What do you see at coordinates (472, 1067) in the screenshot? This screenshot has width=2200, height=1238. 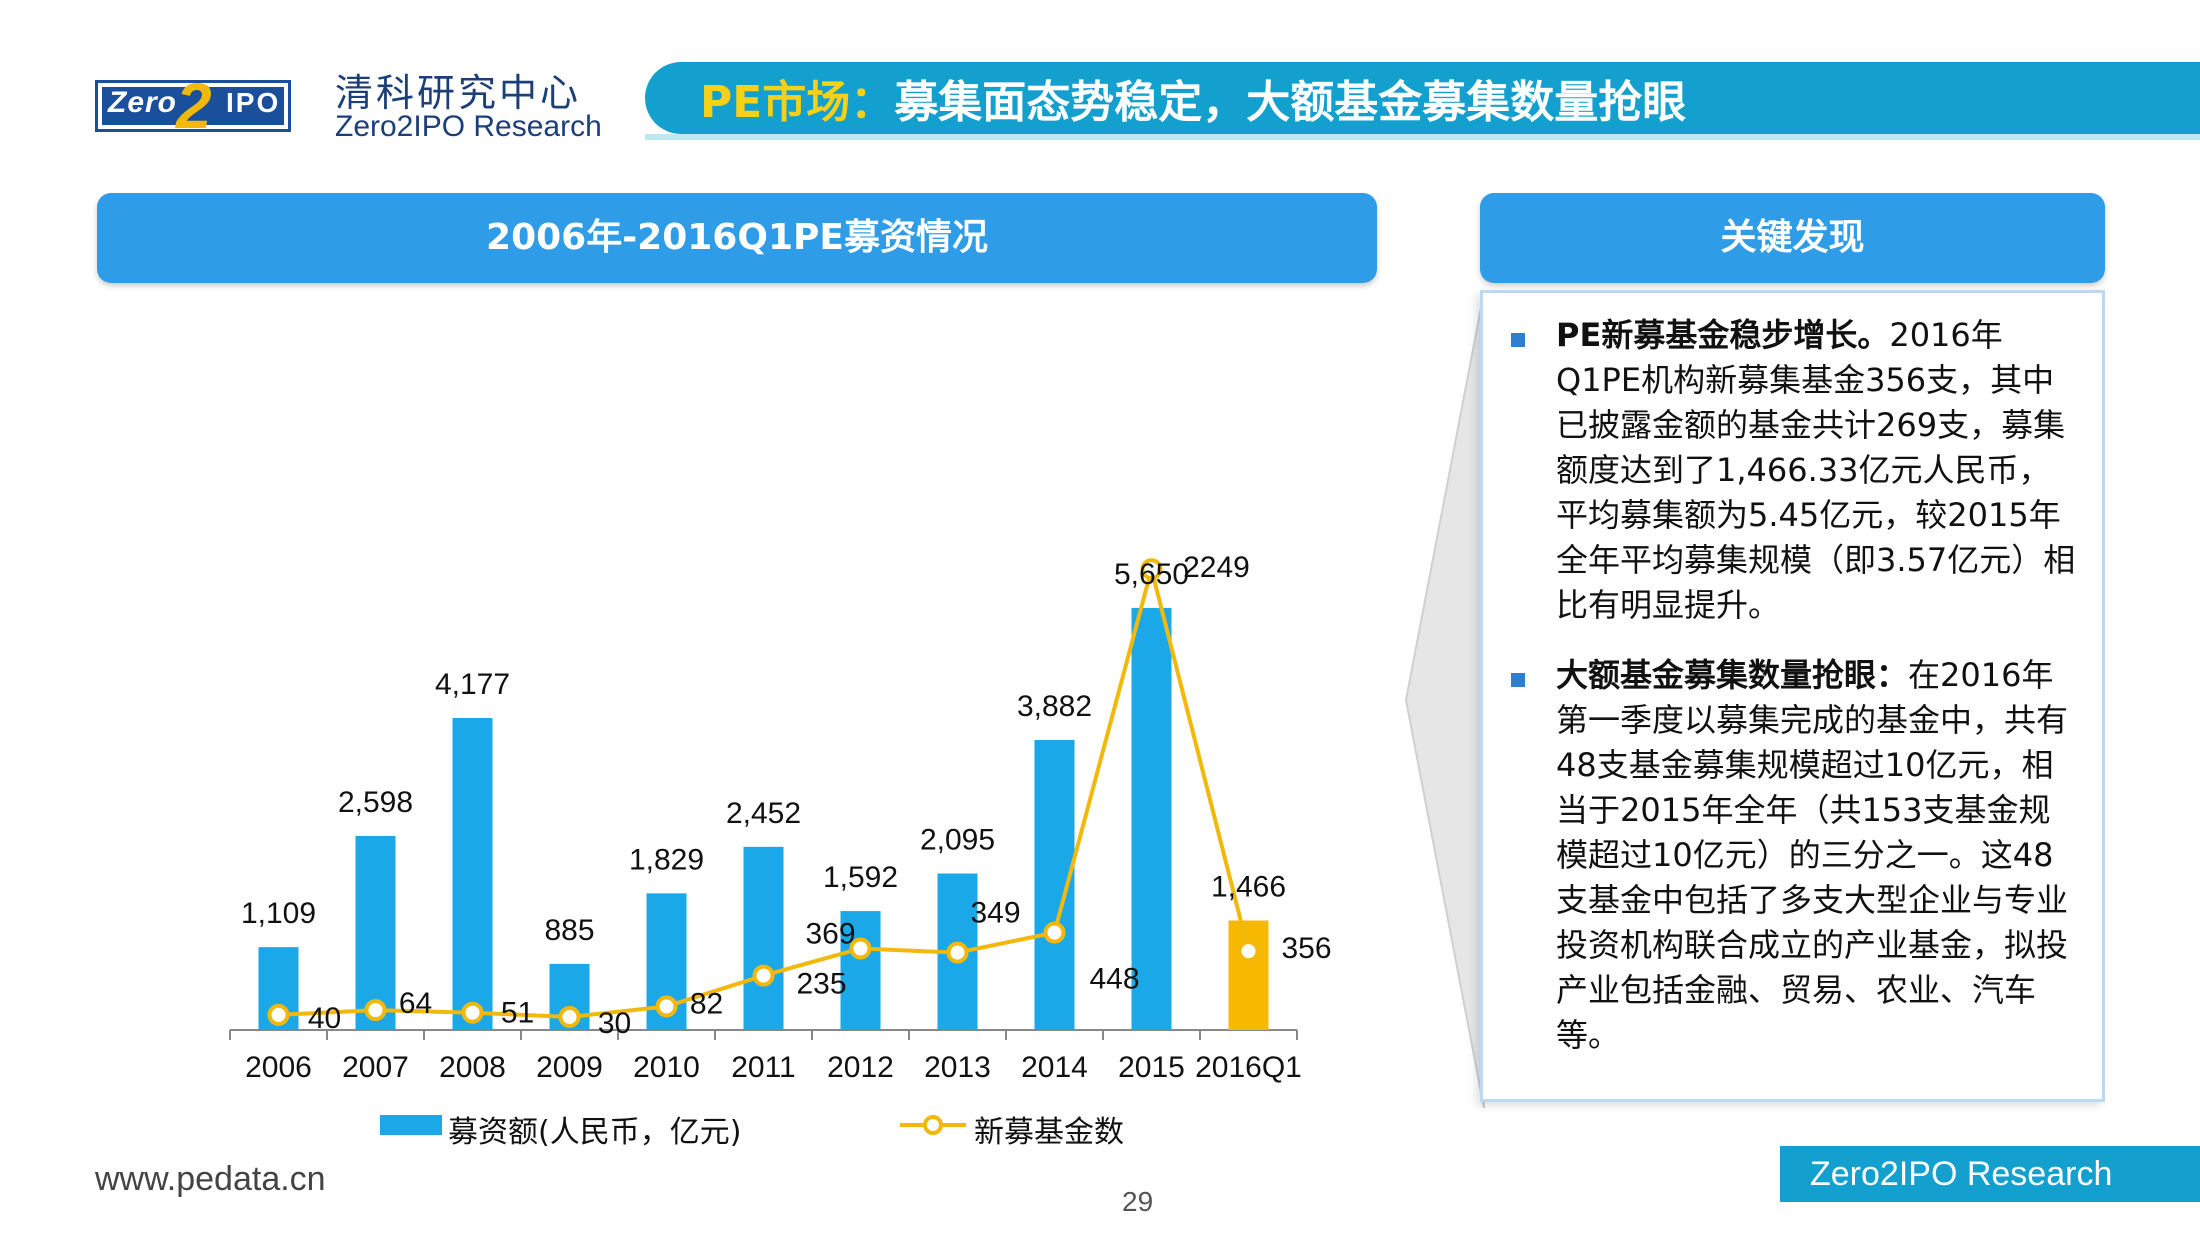 I see `x-tick-label: 2008` at bounding box center [472, 1067].